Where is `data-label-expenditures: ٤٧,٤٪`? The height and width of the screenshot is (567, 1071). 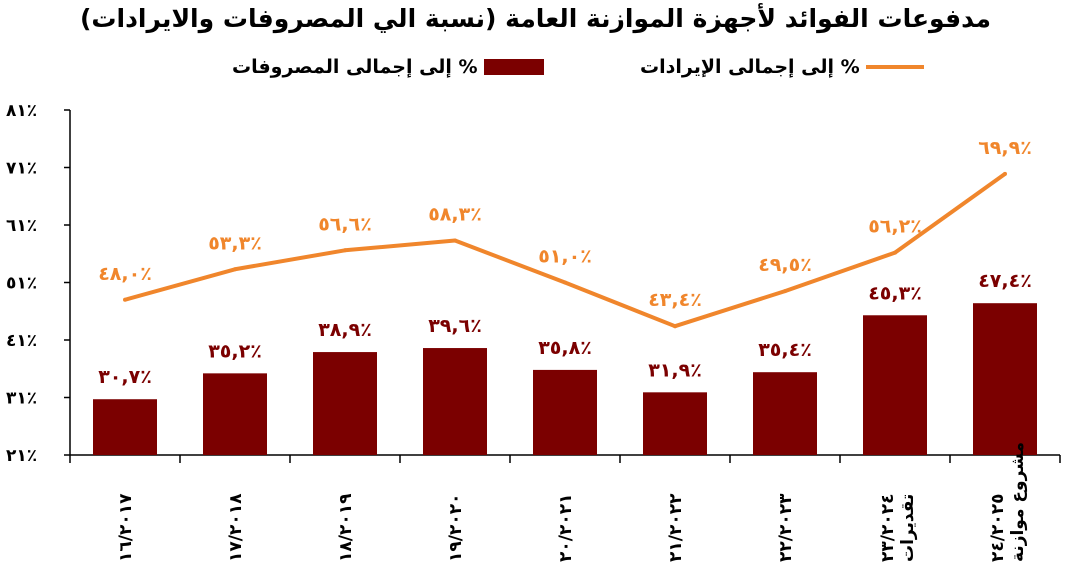 data-label-expenditures: ٤٧,٤٪ is located at coordinates (1005, 281).